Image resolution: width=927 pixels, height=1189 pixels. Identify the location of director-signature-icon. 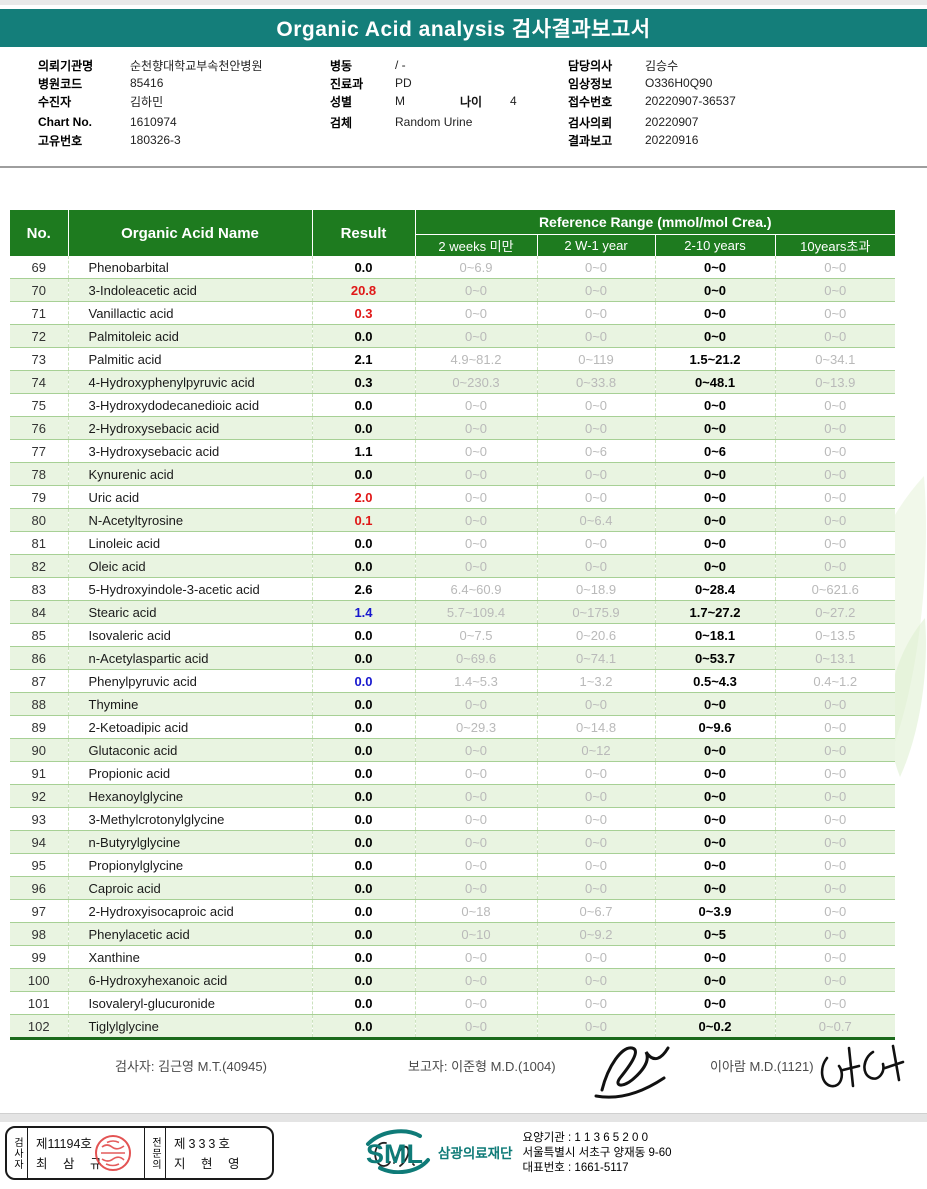
(862, 1066).